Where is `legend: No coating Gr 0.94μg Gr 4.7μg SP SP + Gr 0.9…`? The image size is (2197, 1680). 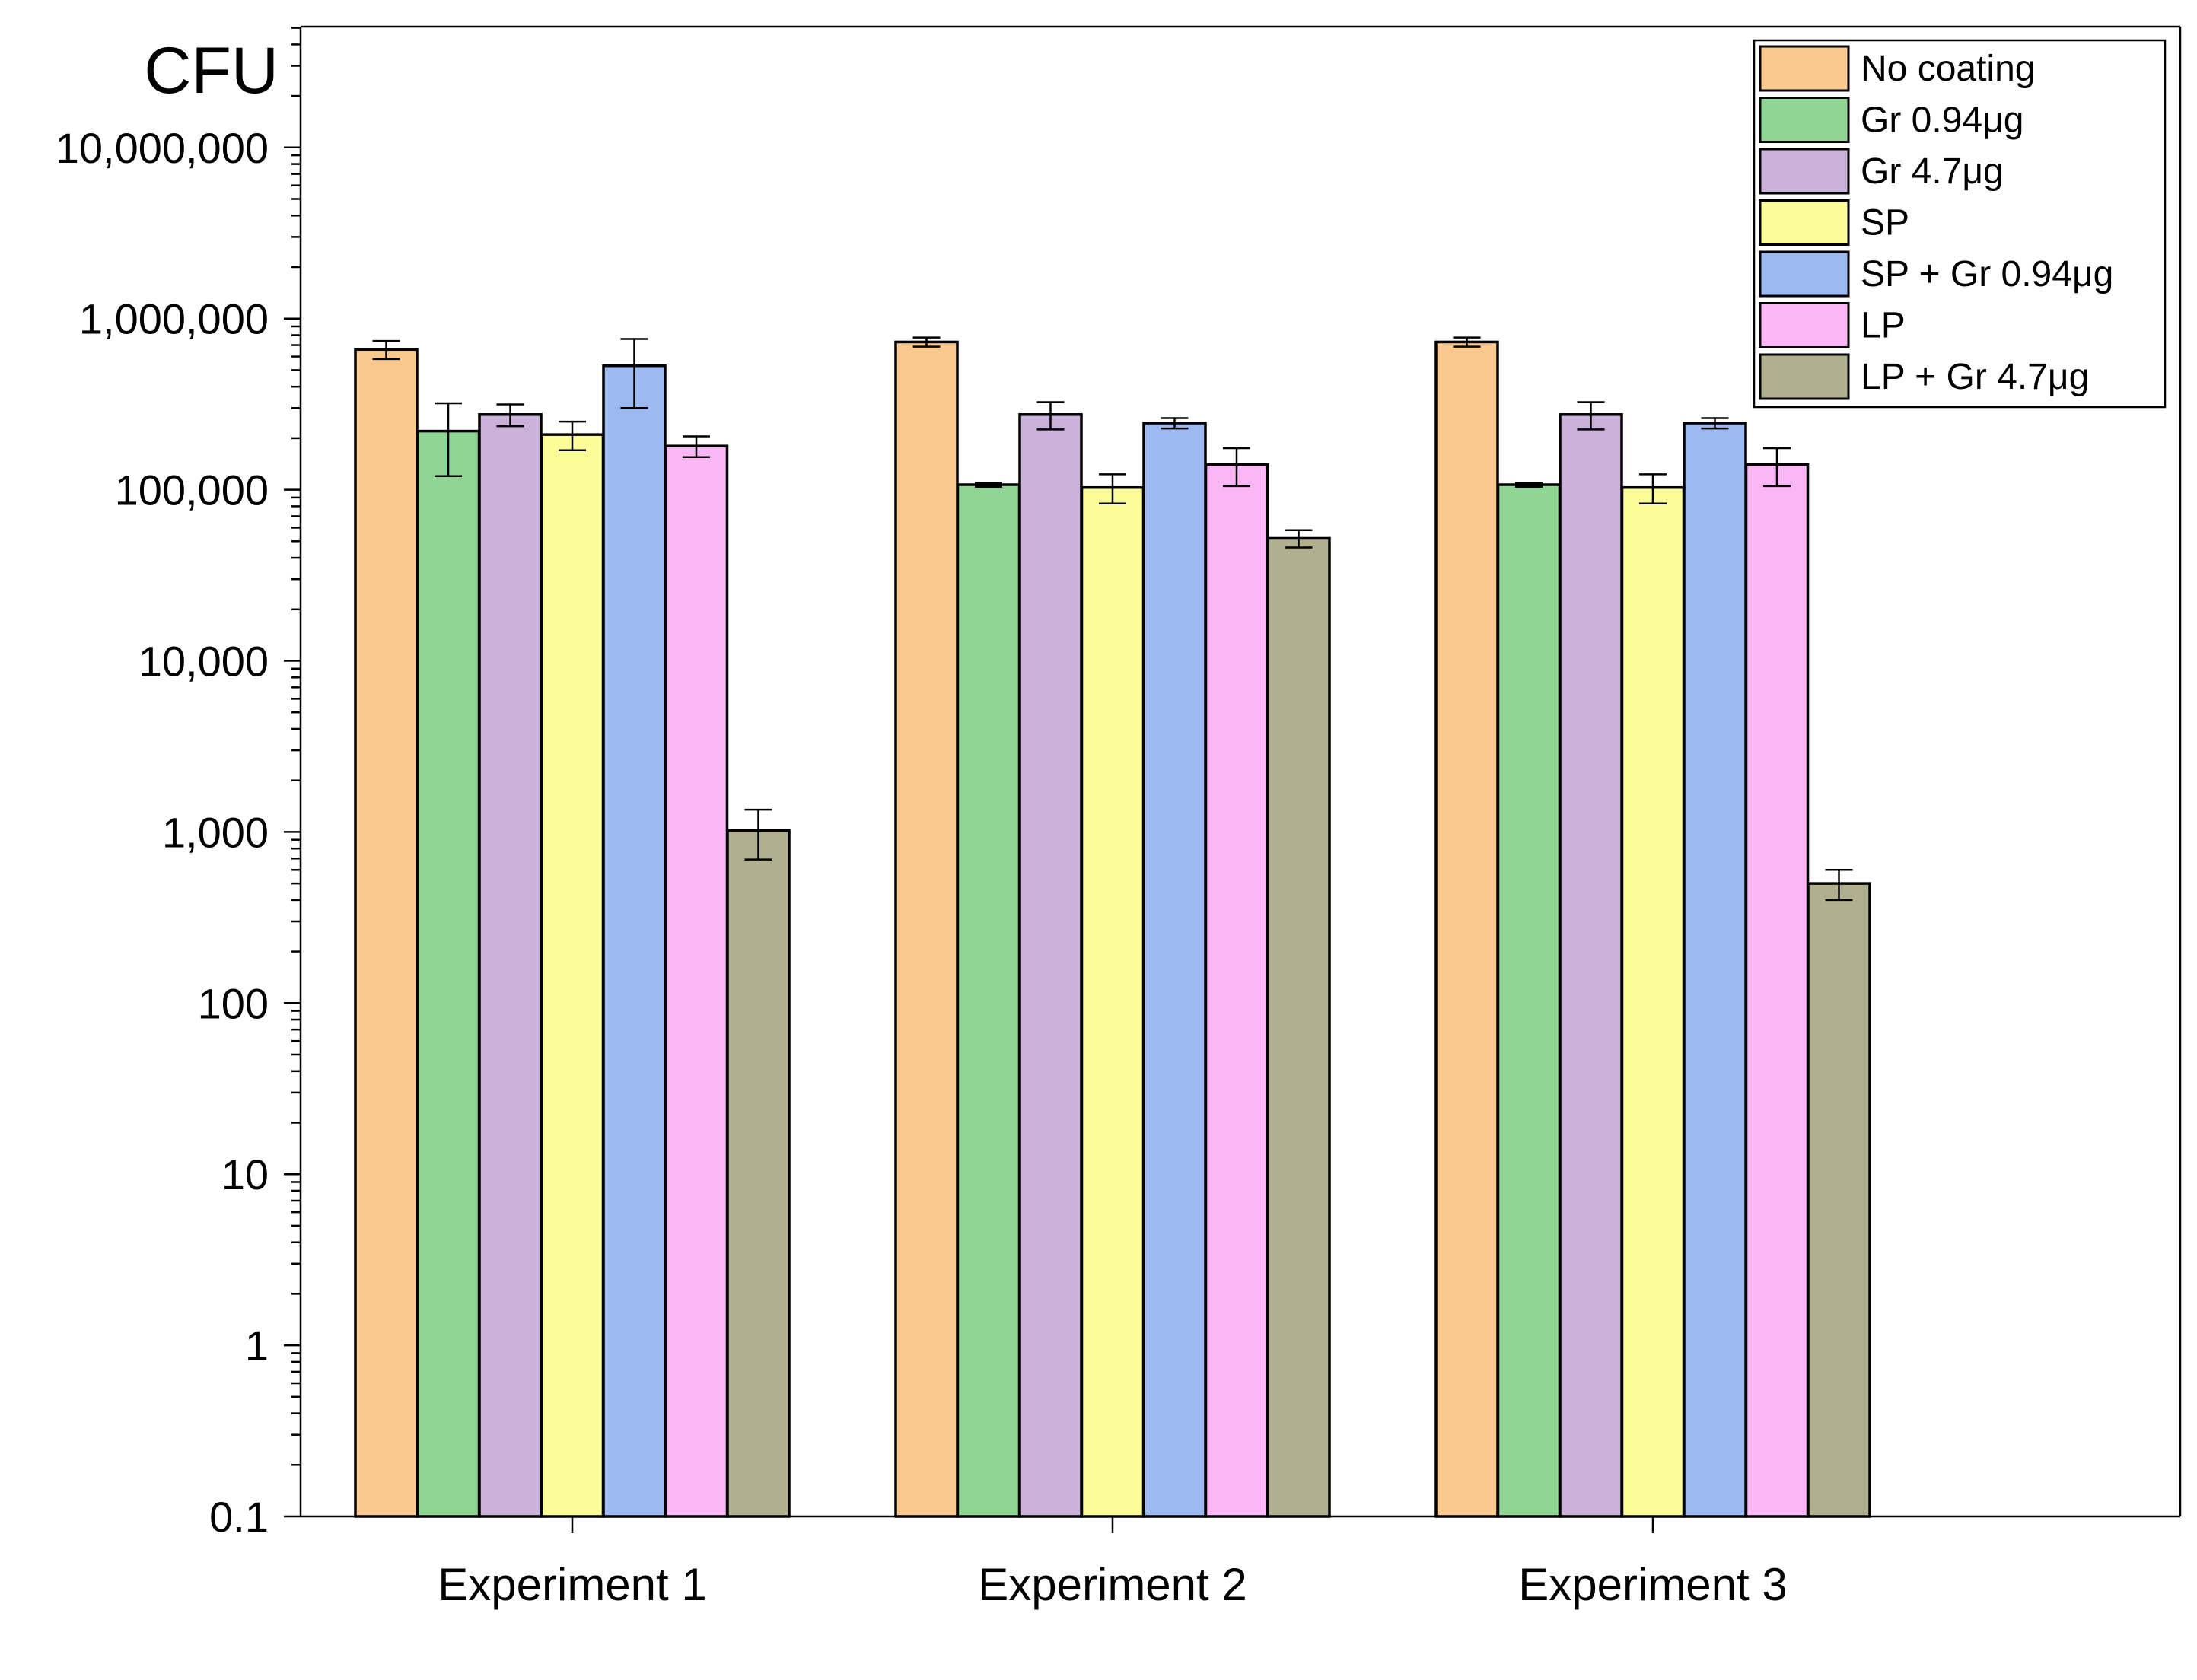 legend: No coating Gr 0.94μg Gr 4.7μg SP SP + Gr 0.9… is located at coordinates (1960, 224).